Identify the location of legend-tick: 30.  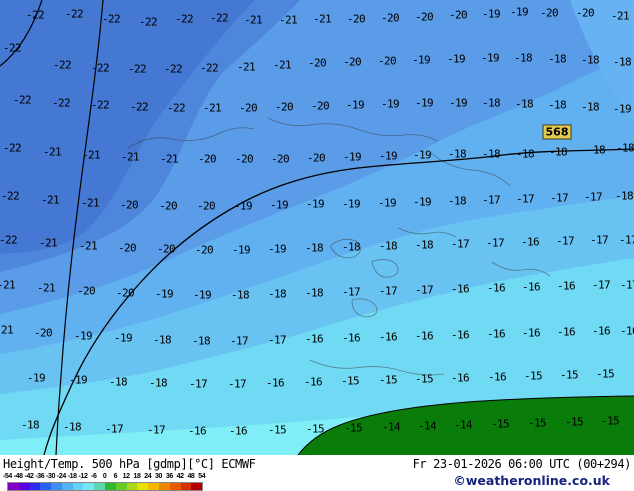
(159, 476).